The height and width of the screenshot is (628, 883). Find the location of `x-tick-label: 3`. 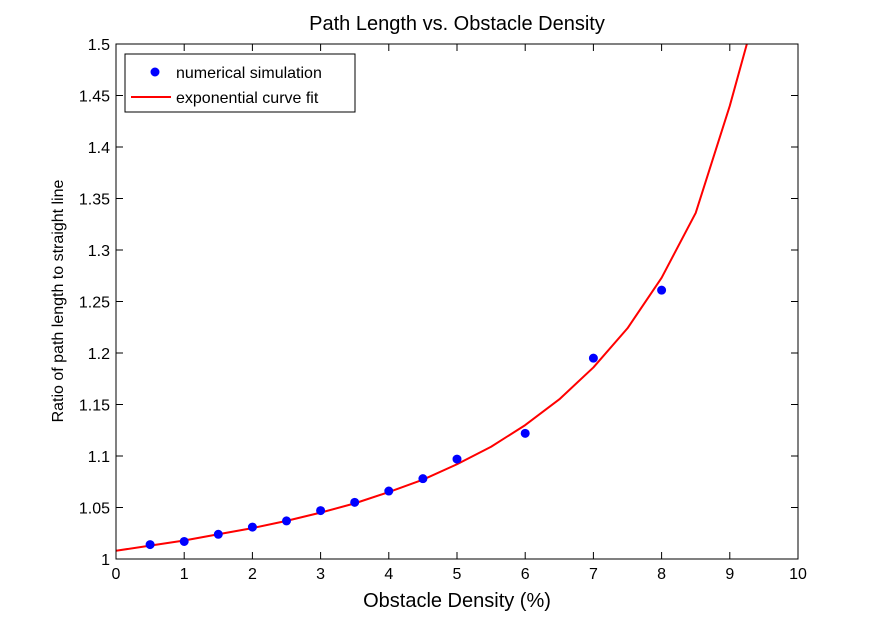

x-tick-label: 3 is located at coordinates (320, 574).